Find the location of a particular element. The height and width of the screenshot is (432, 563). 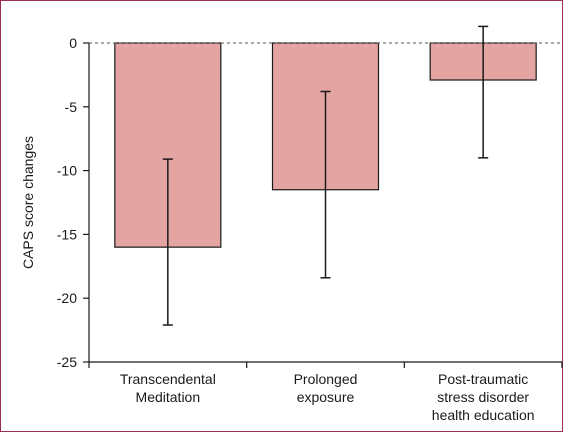

y-tick-label: 0 is located at coordinates (73, 43).